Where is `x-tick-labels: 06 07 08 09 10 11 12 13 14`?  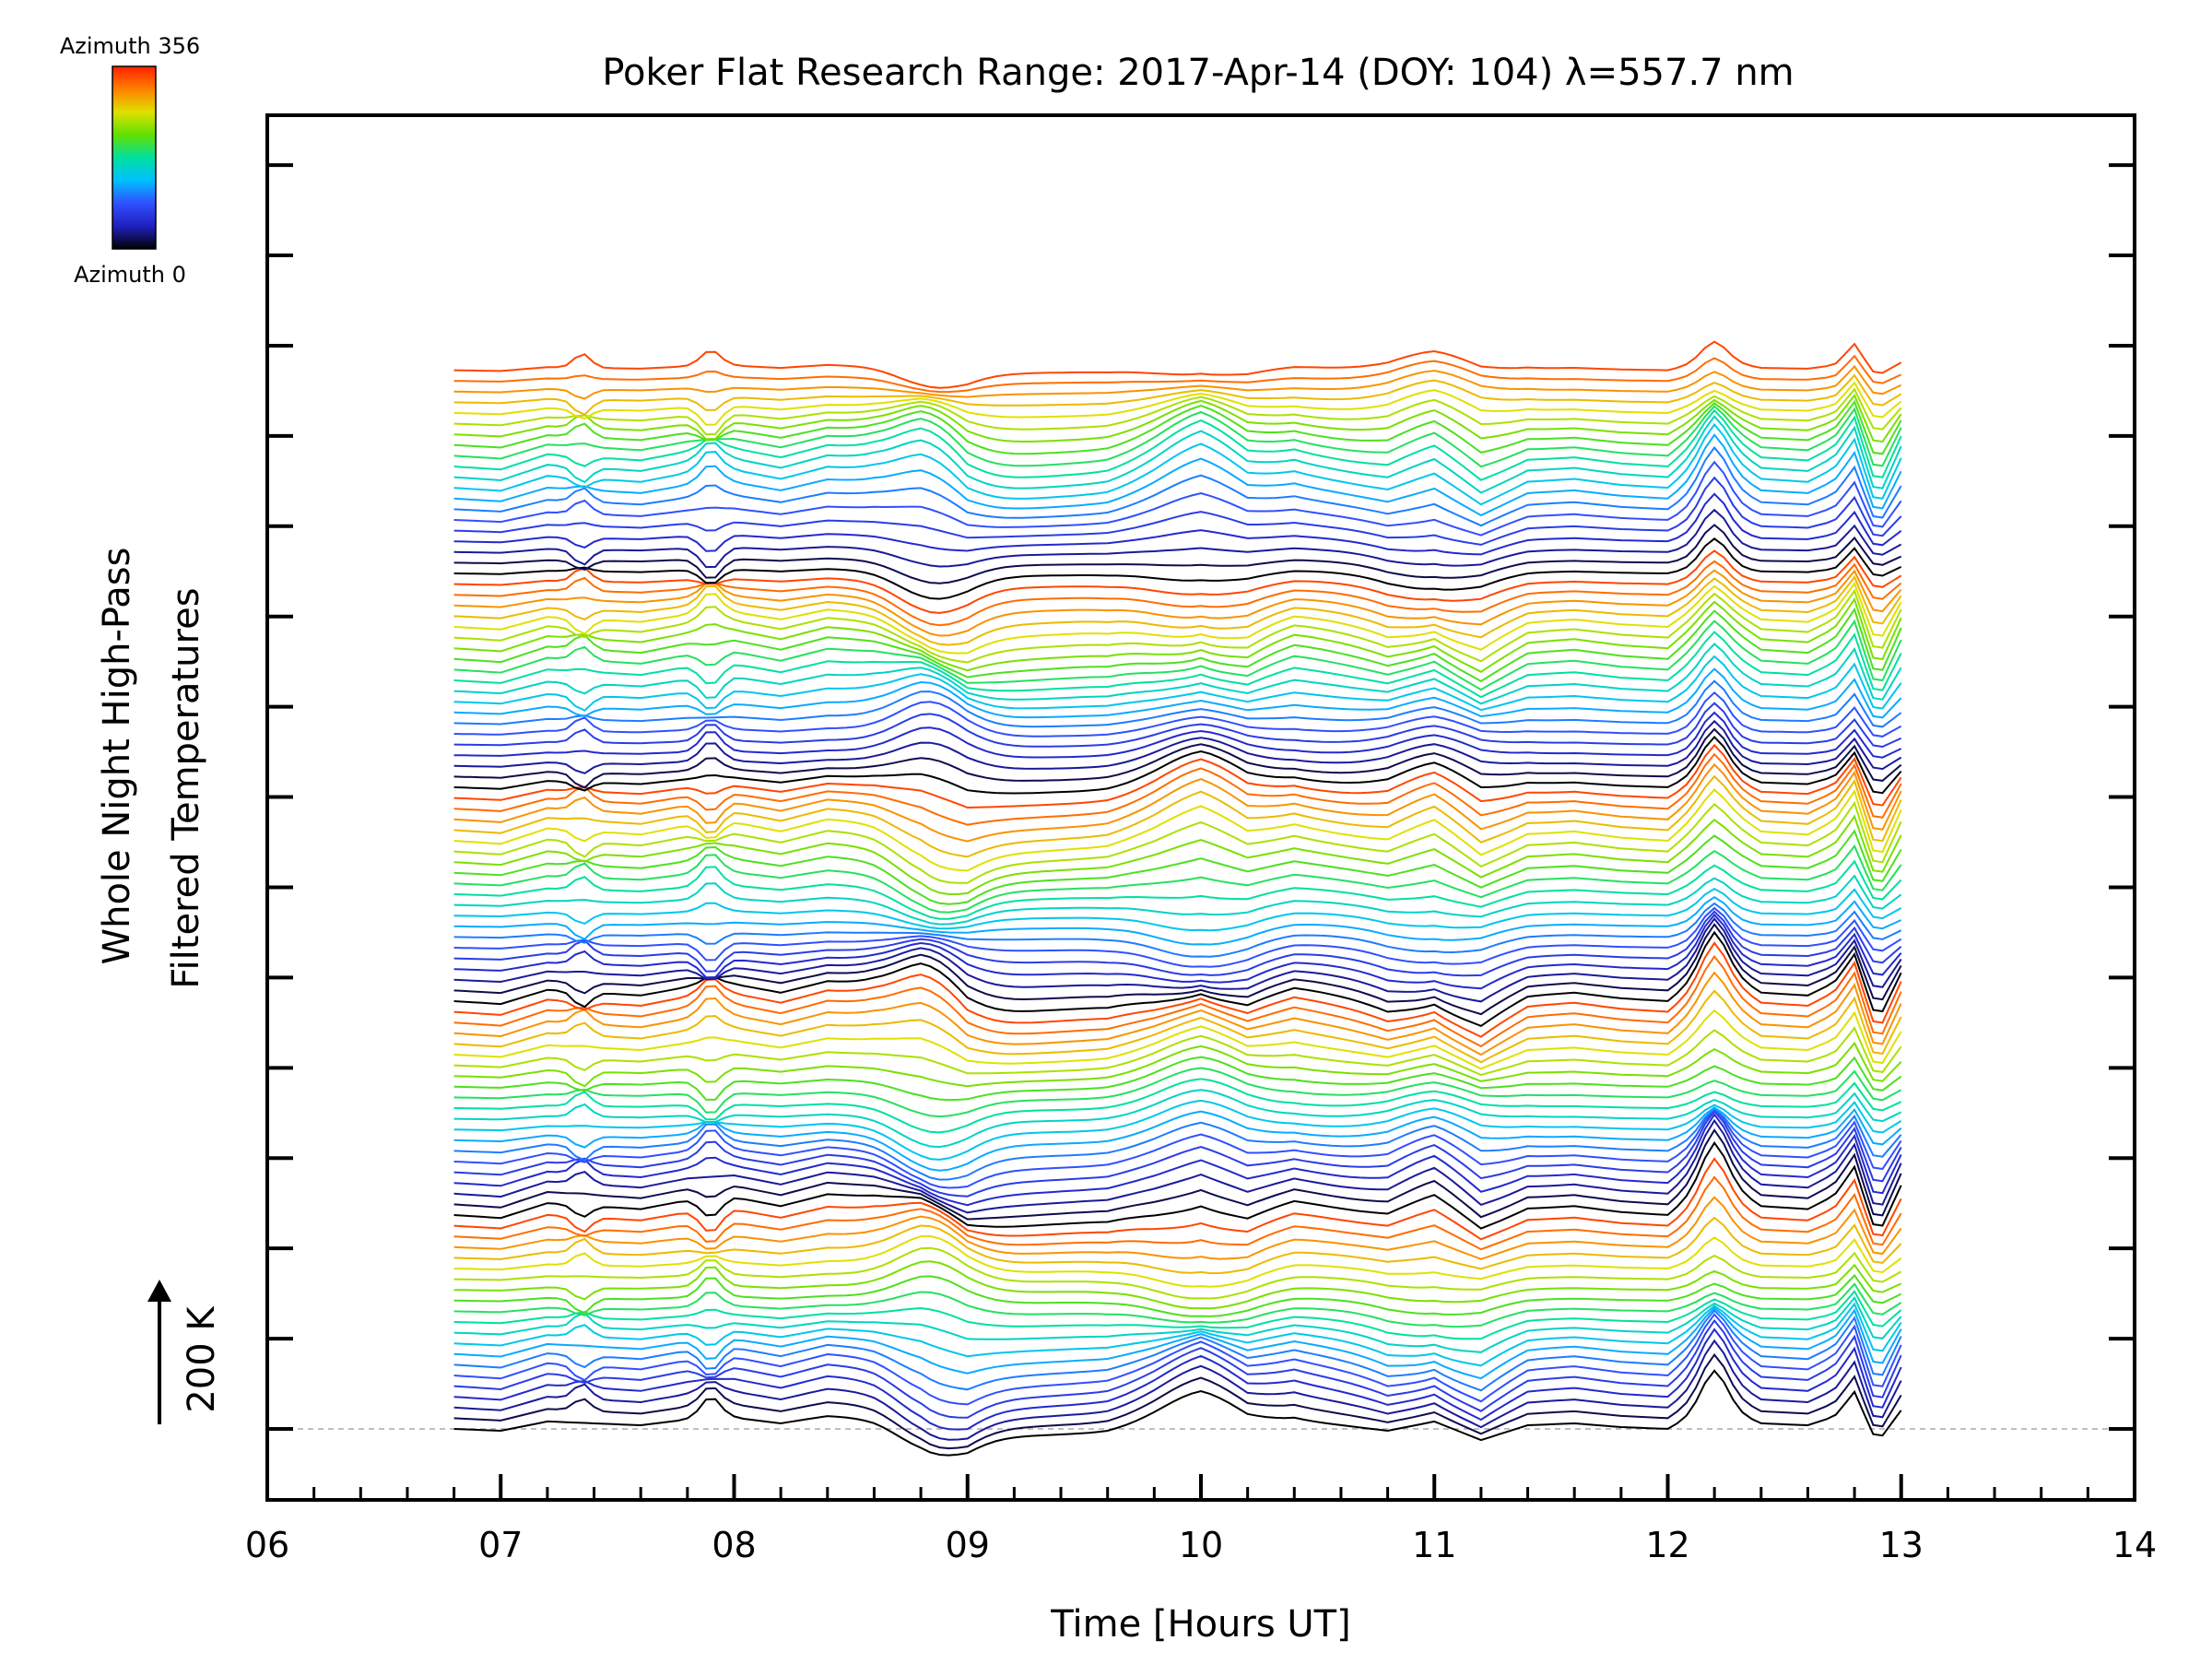 x-tick-labels: 06 07 08 09 10 11 12 13 14 is located at coordinates (1201, 1545).